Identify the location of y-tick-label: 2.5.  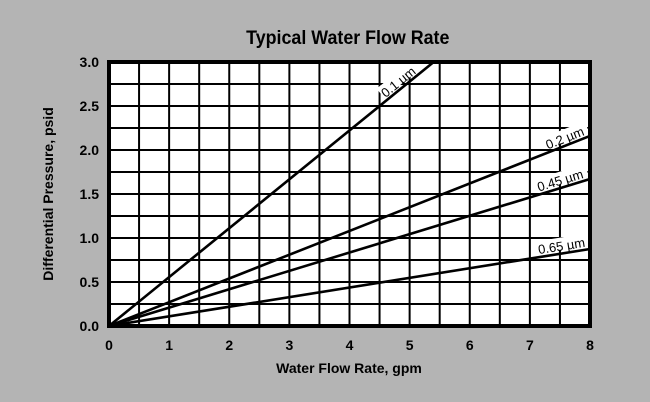
(90, 106).